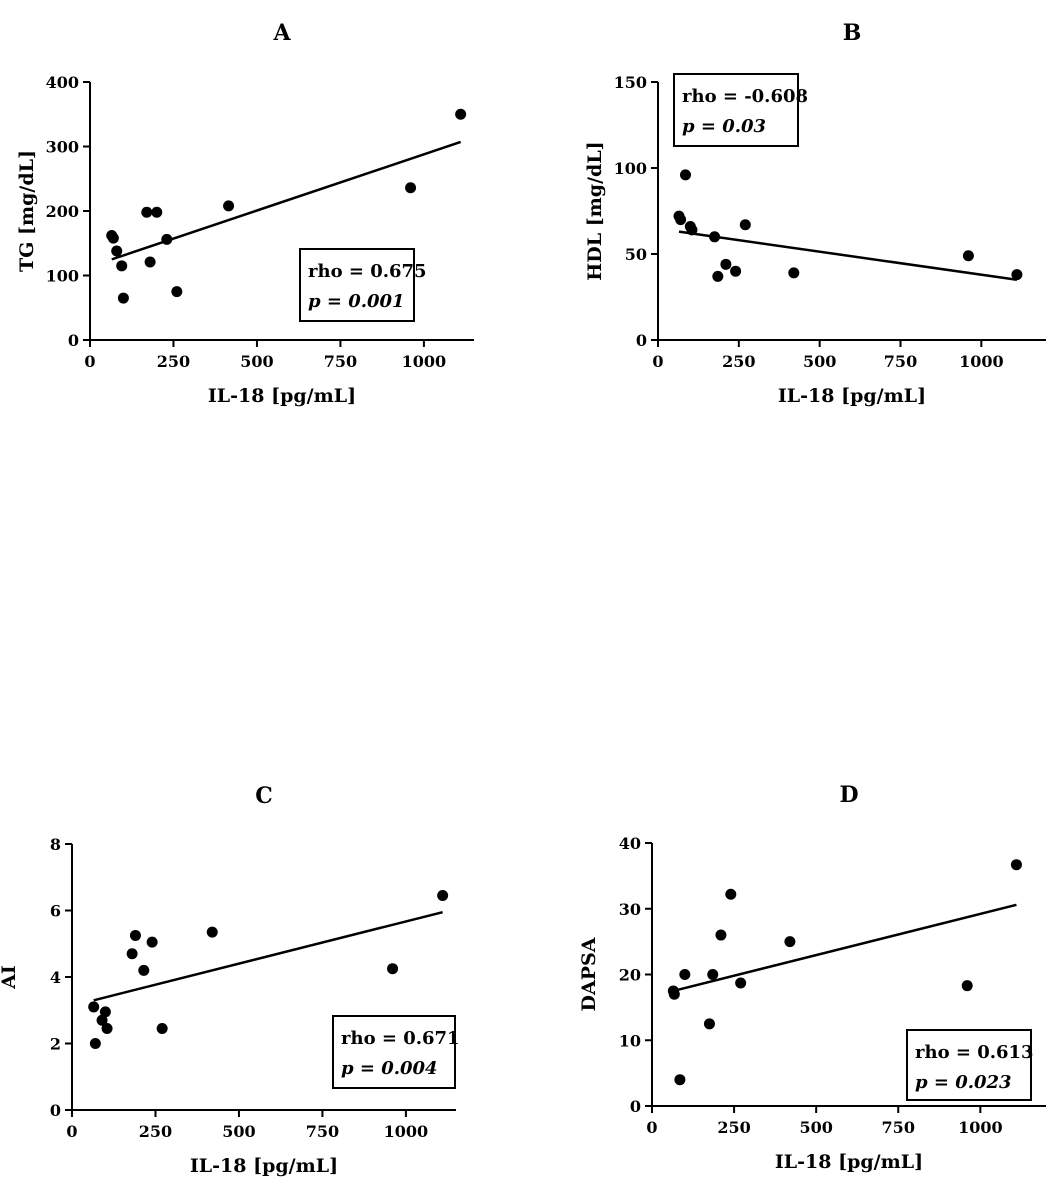  What do you see at coordinates (10, 977) in the screenshot?
I see `y-axis-title: AI` at bounding box center [10, 977].